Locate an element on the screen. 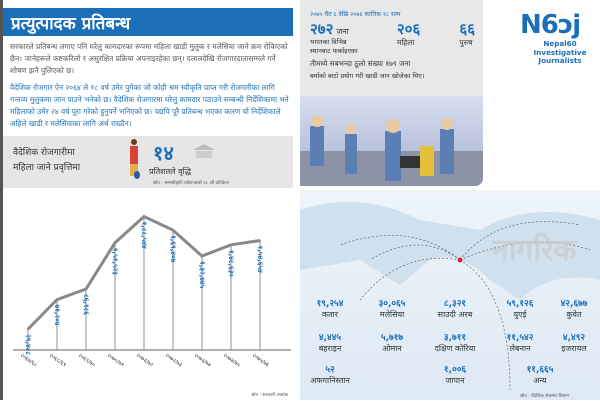  woman-figure-icon is located at coordinates (135, 159).